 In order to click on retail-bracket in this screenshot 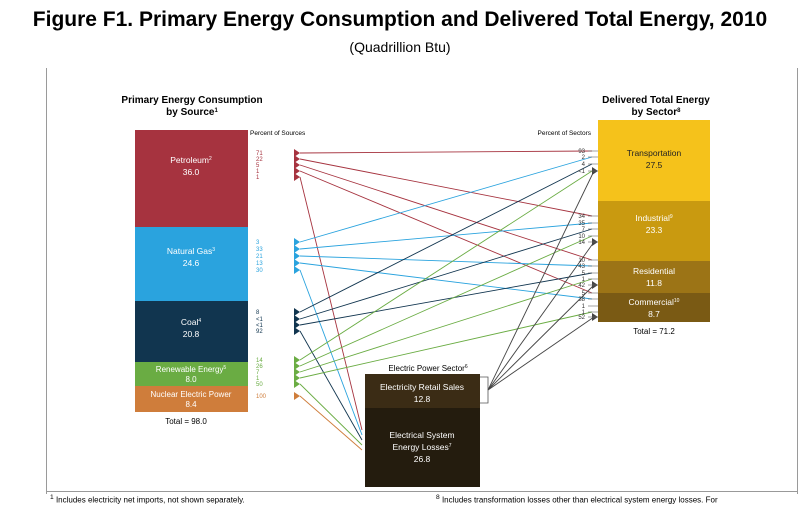, I will do `click(484, 390)`.